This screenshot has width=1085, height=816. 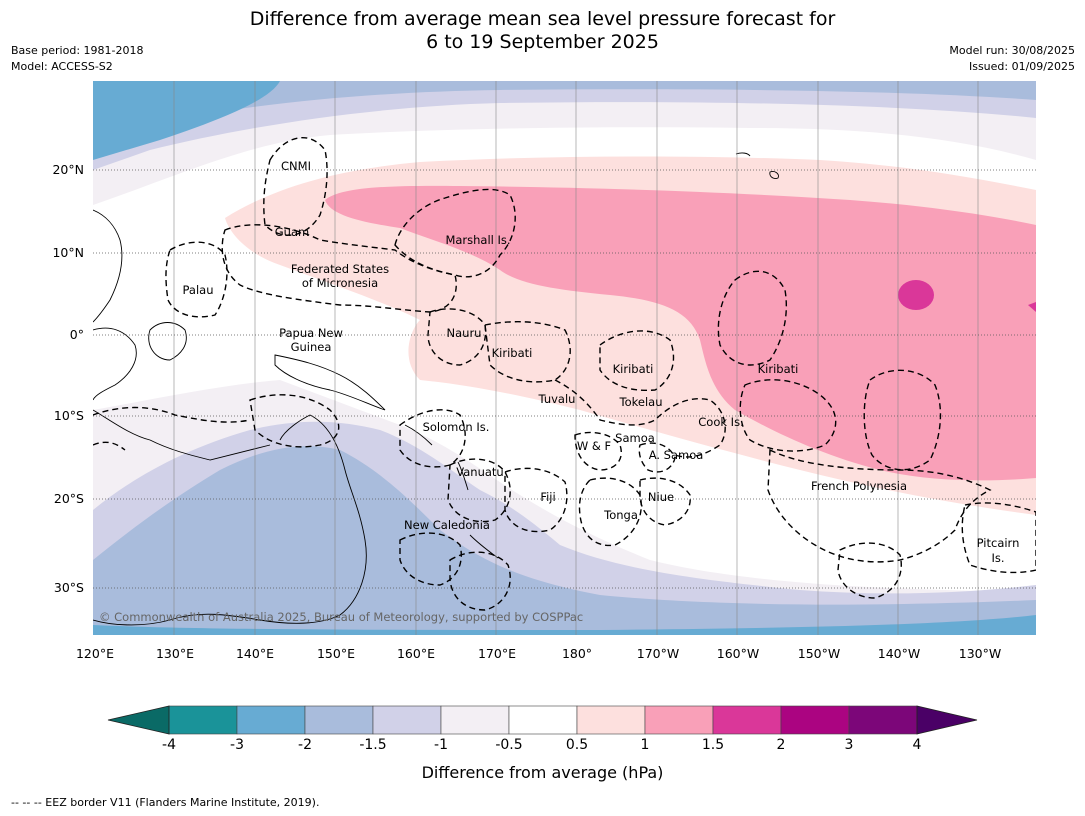 I want to click on label-french-polynesia: French Polynesia, so click(x=859, y=486).